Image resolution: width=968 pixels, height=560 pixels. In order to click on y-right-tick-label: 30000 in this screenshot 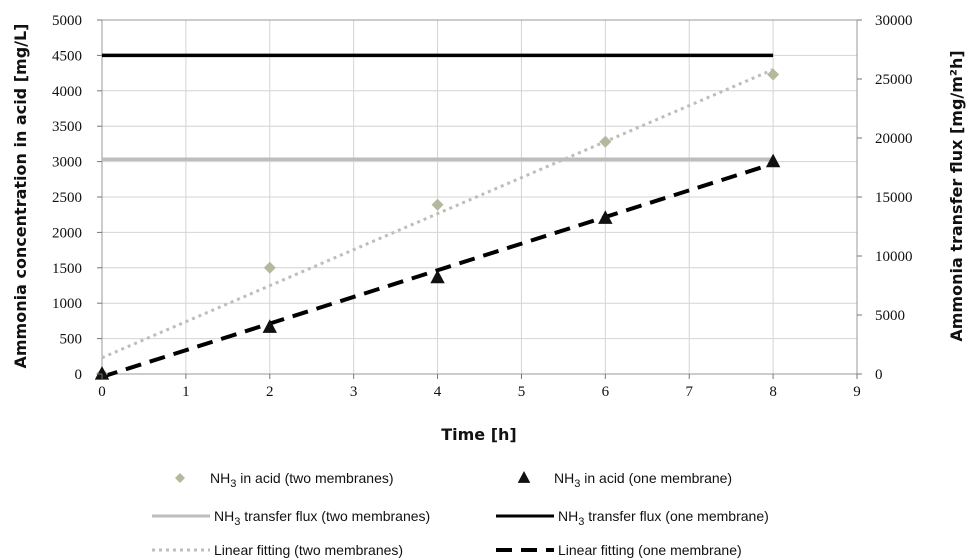, I will do `click(894, 21)`.